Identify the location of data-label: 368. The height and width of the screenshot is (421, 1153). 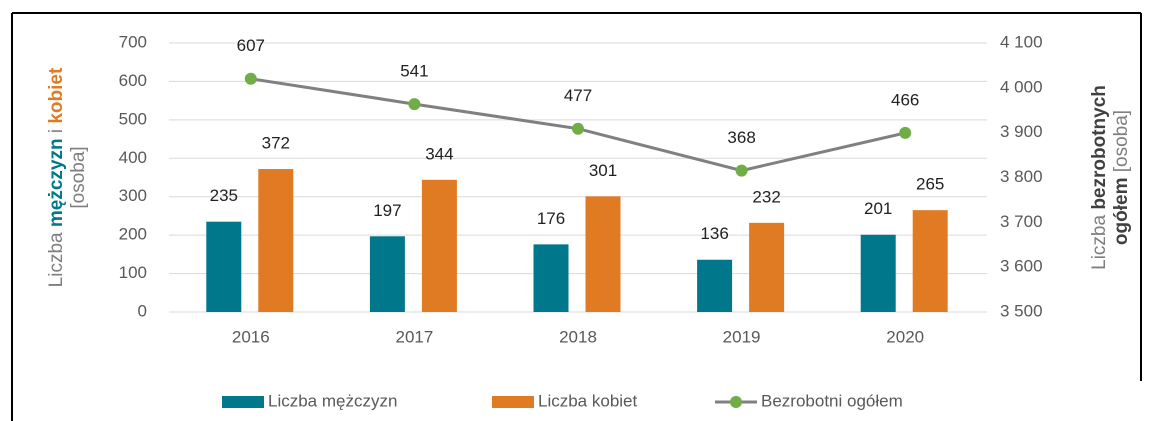
(741, 137).